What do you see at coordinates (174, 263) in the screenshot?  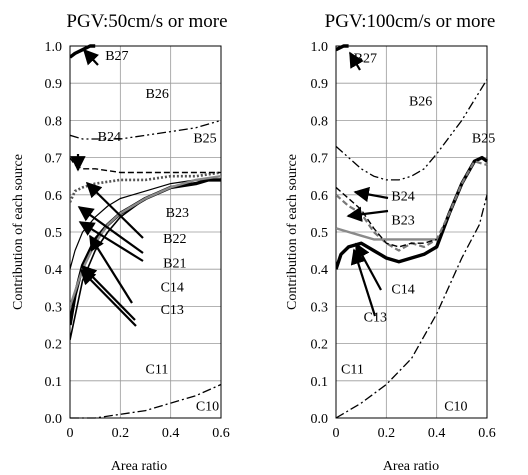 I see `series-label: B21` at bounding box center [174, 263].